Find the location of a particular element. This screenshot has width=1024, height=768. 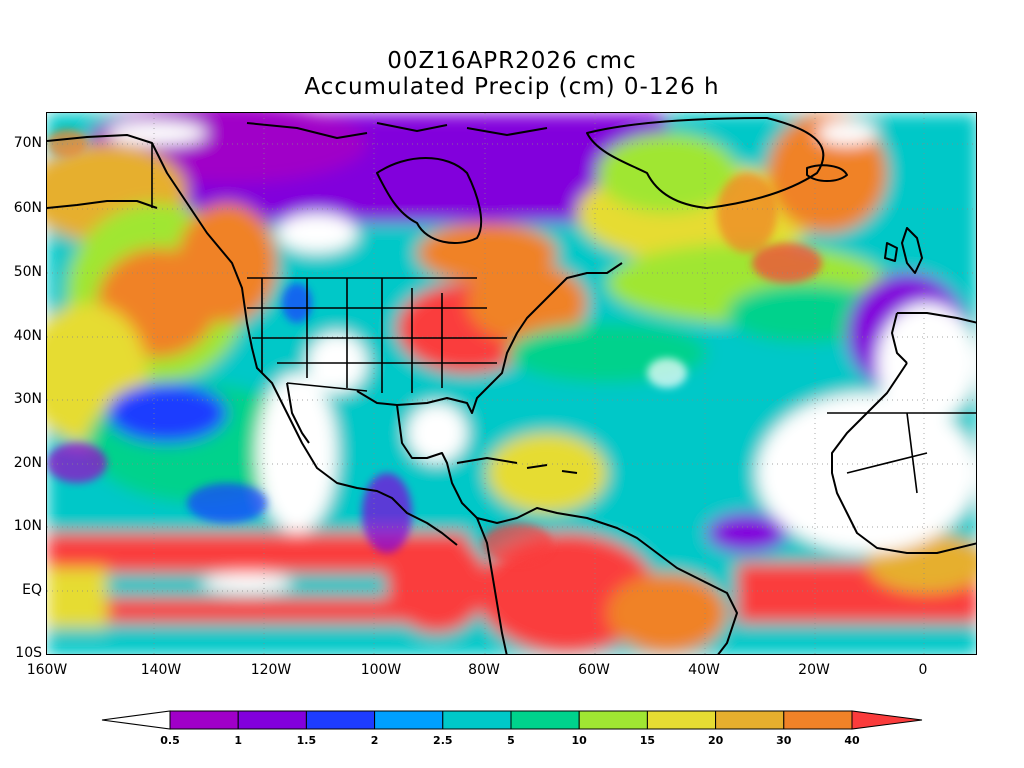

colorbar-label: 20 is located at coordinates (715, 740).